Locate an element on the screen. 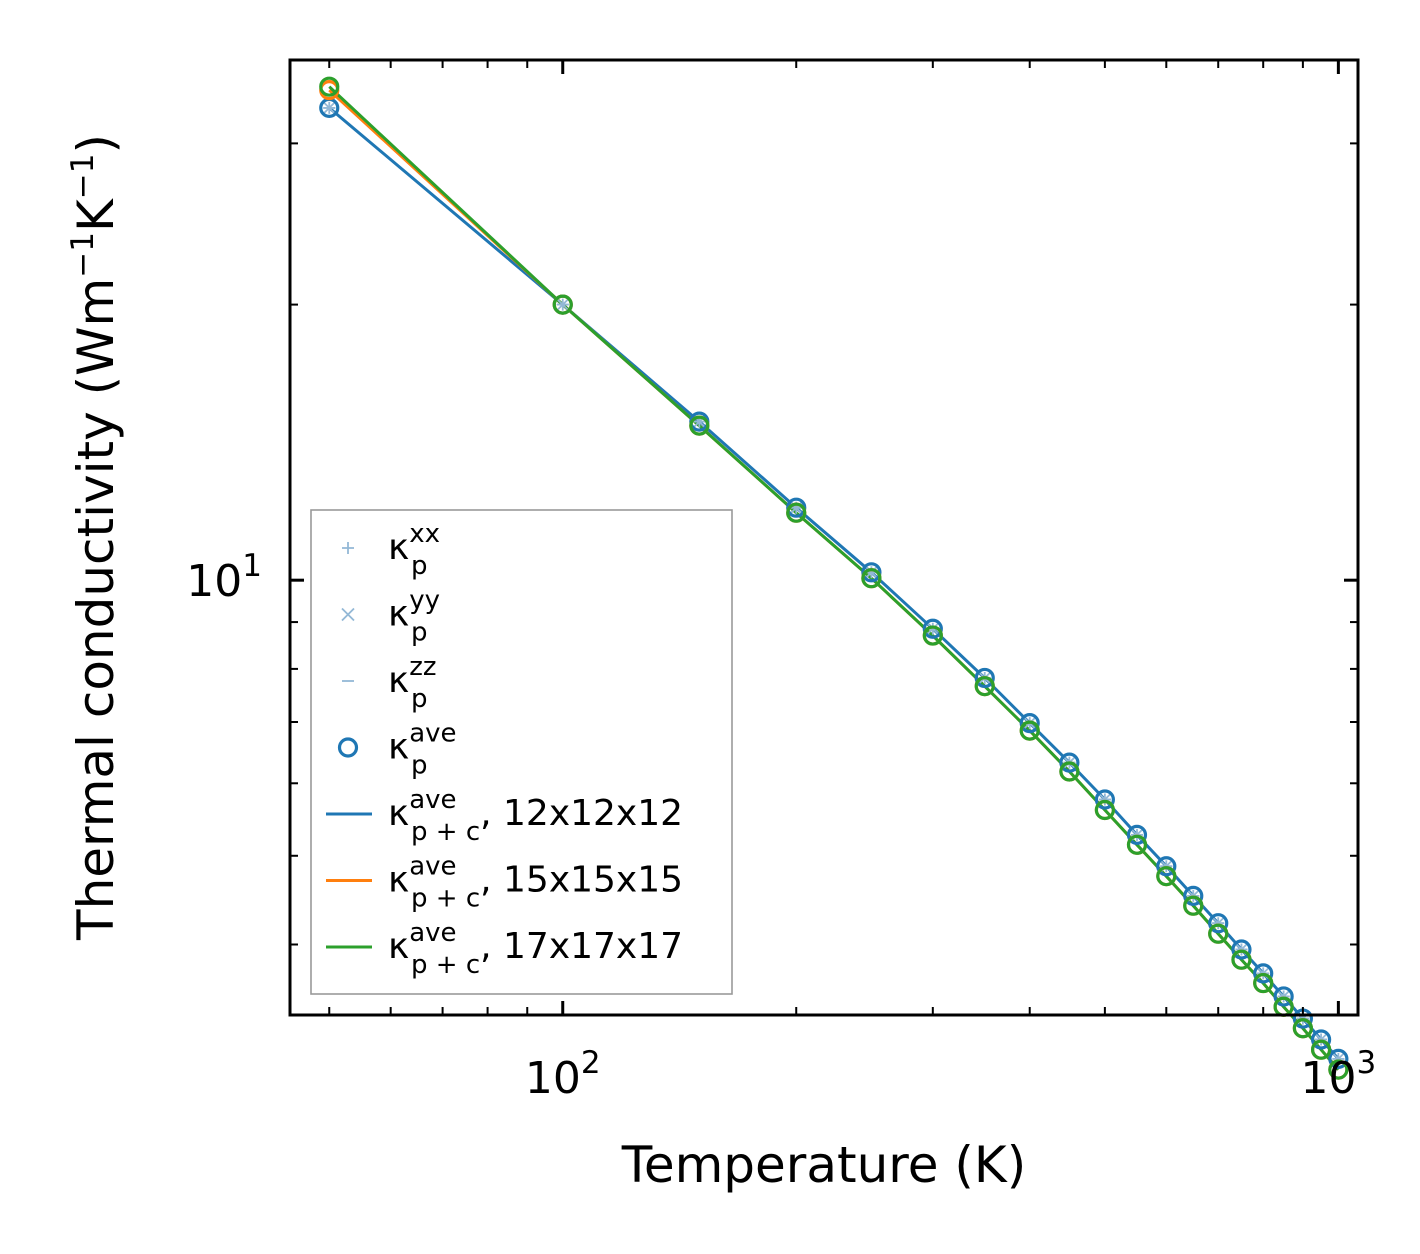 This screenshot has width=1420, height=1254. legend-marker-kp_yy is located at coordinates (348, 614).